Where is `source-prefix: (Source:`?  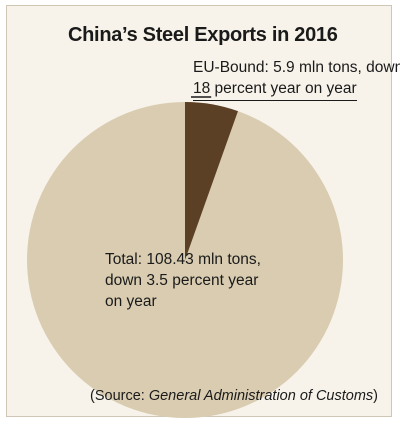 source-prefix: (Source: is located at coordinates (119, 396).